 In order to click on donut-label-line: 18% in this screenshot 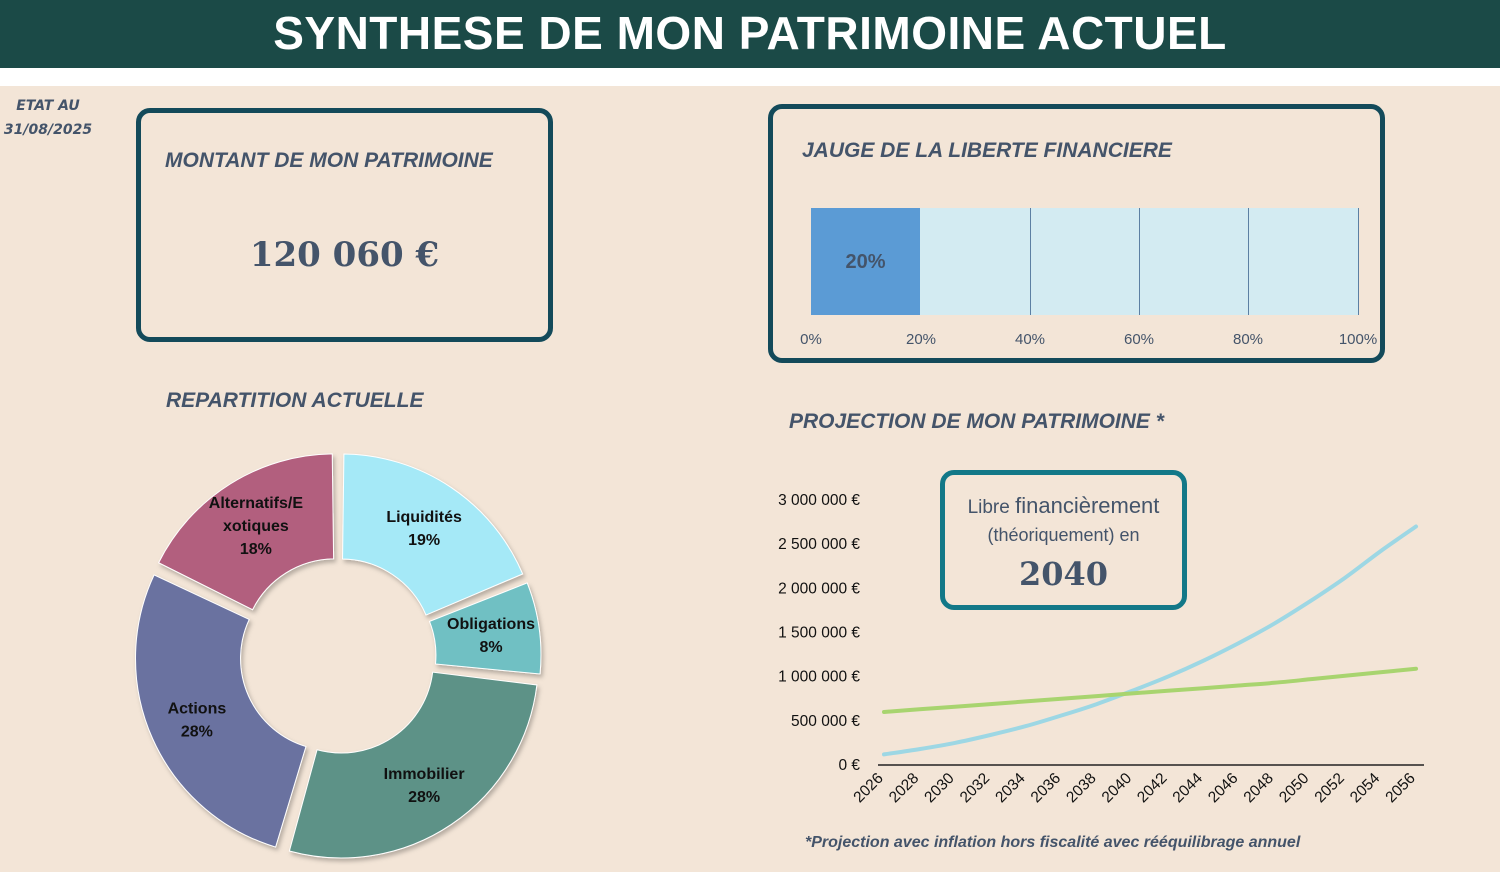, I will do `click(256, 549)`.